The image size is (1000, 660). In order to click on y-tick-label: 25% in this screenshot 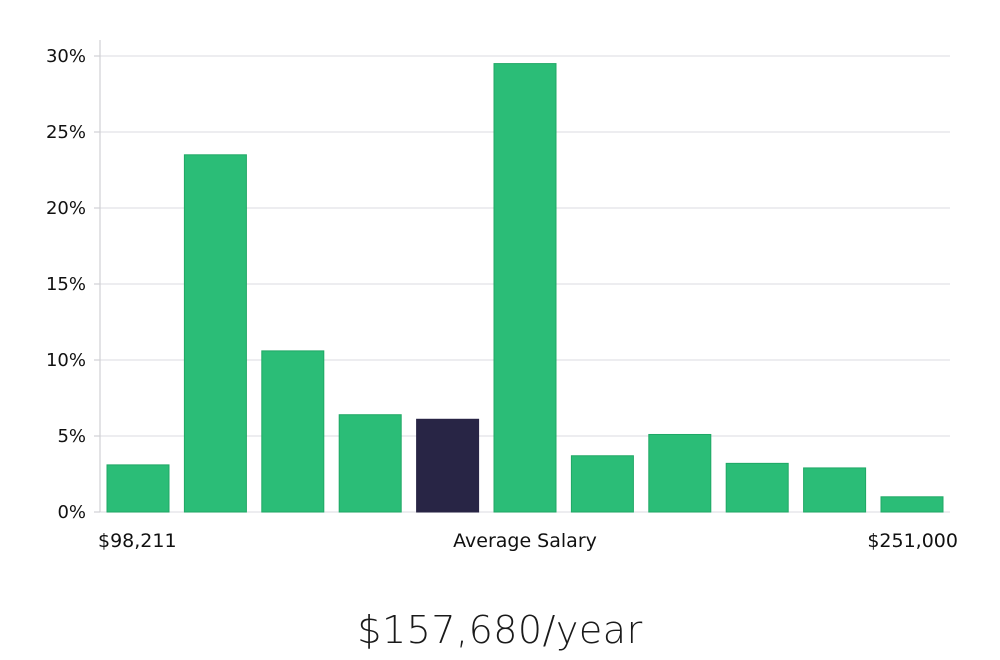, I will do `click(66, 132)`.